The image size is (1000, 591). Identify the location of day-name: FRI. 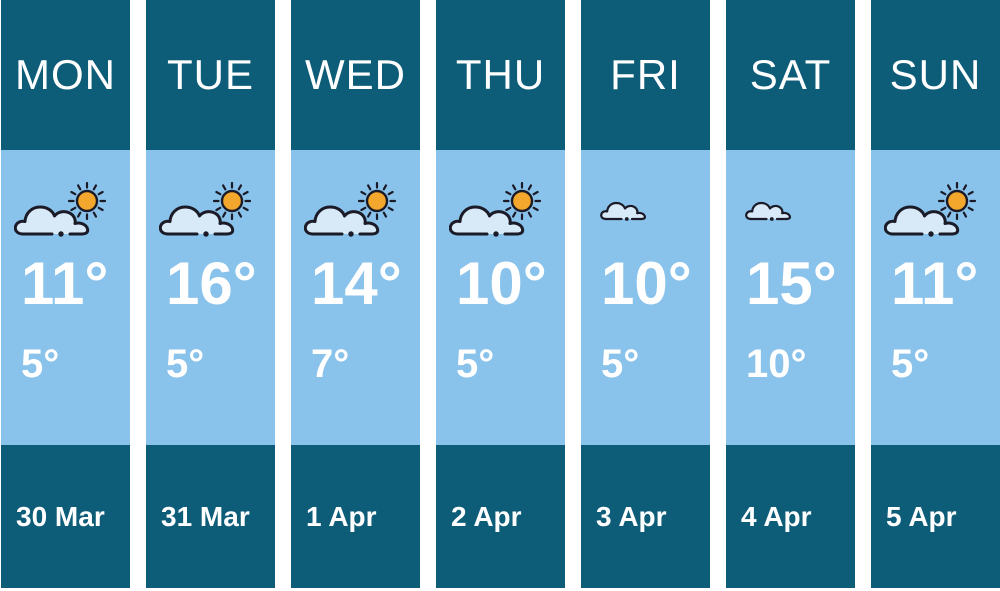
(645, 75).